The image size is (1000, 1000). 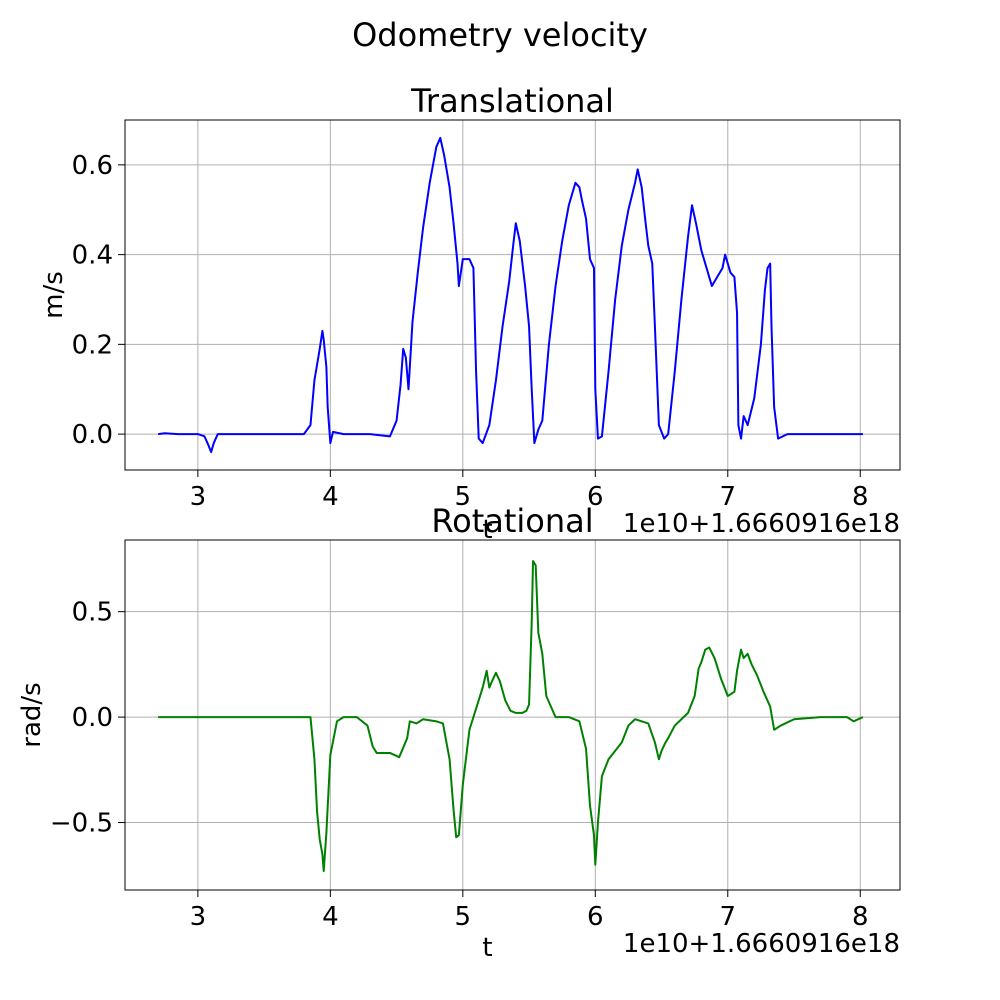 I want to click on translational-x-axis-label: t, so click(x=487, y=530).